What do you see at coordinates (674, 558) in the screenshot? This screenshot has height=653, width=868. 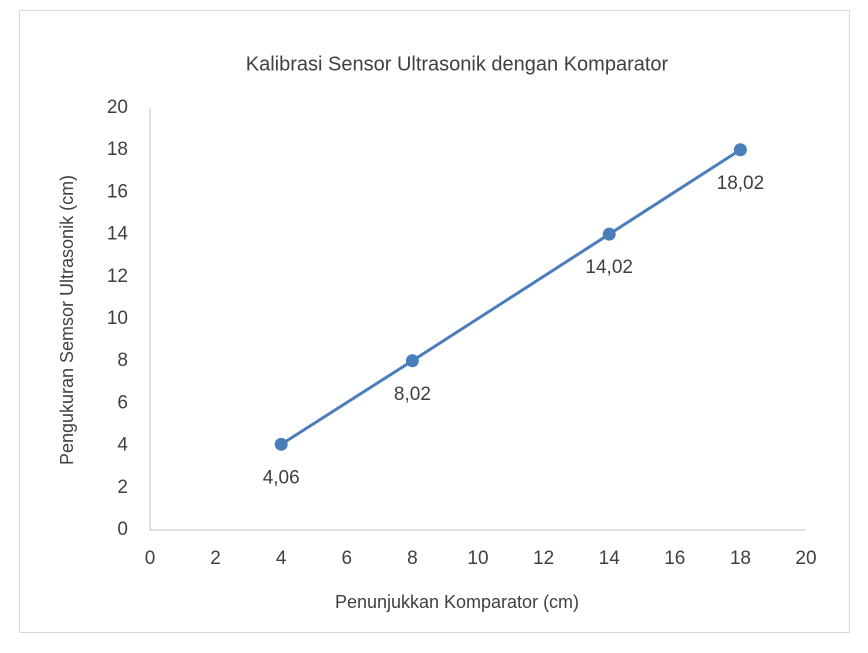 I see `x-tick-label: 16` at bounding box center [674, 558].